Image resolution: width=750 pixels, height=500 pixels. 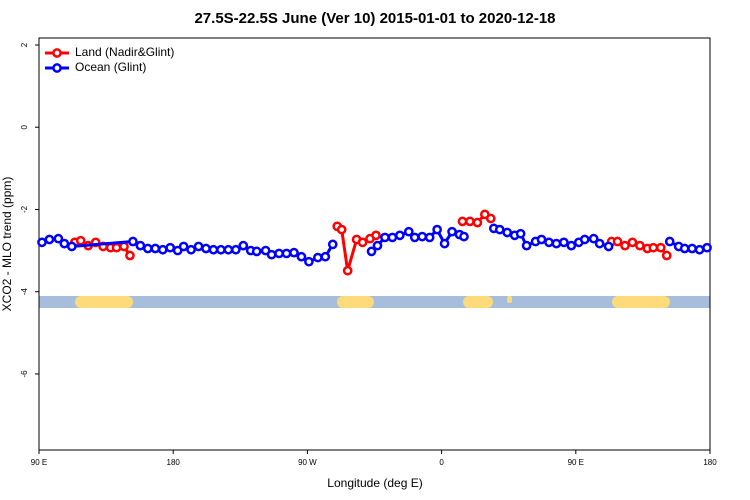 What do you see at coordinates (124, 52) in the screenshot?
I see `legend-label: Land (Nadir&Glint)` at bounding box center [124, 52].